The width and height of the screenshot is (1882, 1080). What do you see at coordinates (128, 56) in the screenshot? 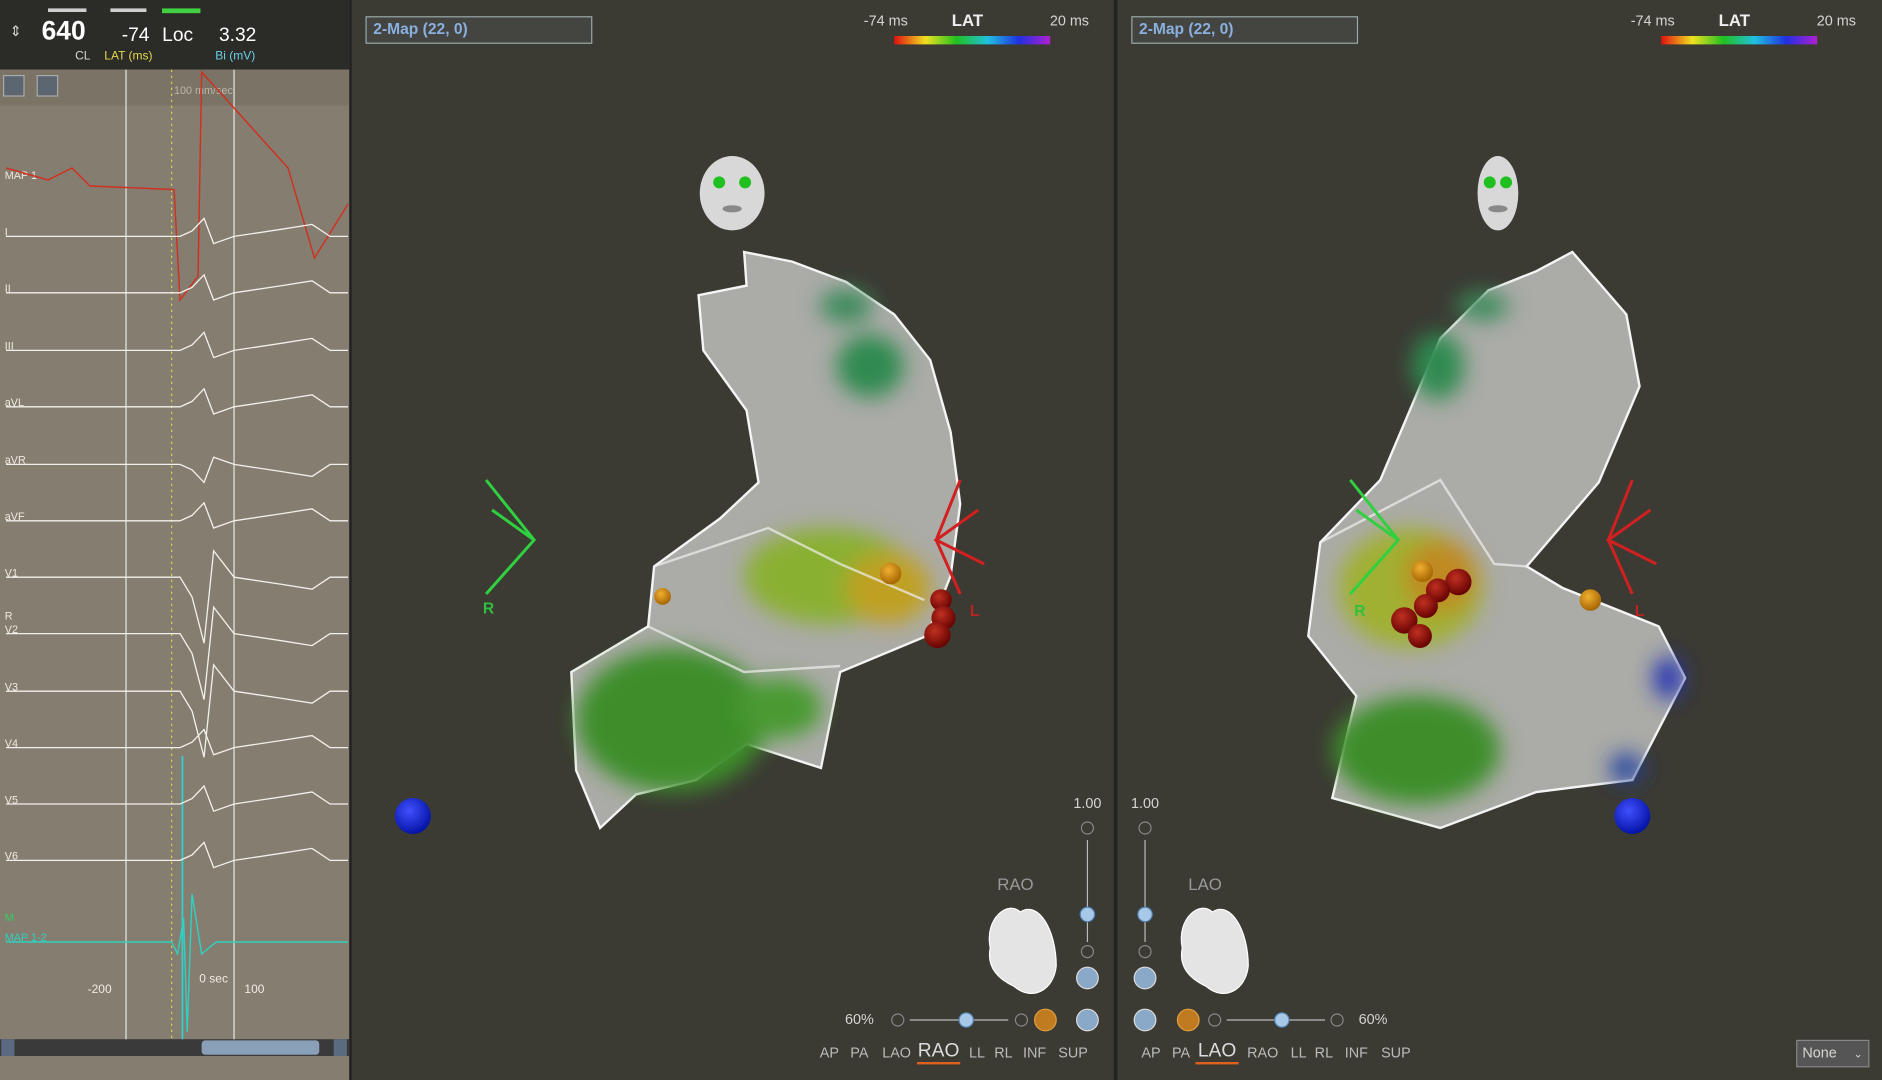
I see `lat-label: LAT (ms)` at bounding box center [128, 56].